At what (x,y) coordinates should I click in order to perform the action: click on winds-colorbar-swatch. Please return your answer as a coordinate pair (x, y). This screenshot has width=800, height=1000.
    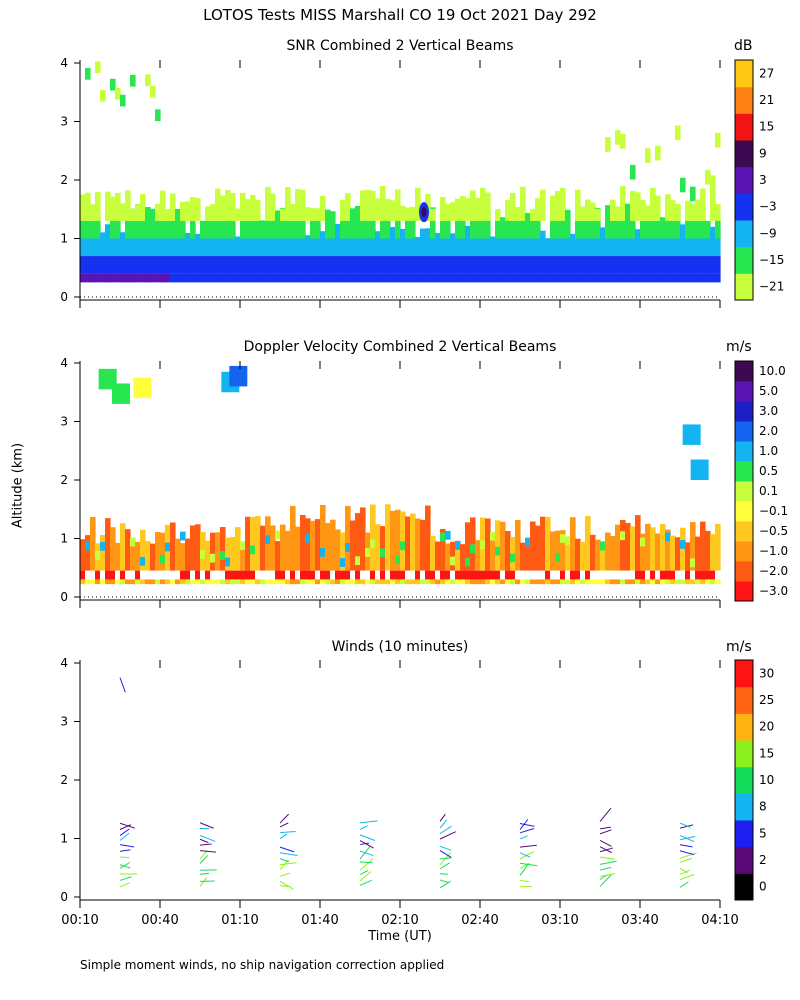
    Looking at the image, I should click on (744, 727).